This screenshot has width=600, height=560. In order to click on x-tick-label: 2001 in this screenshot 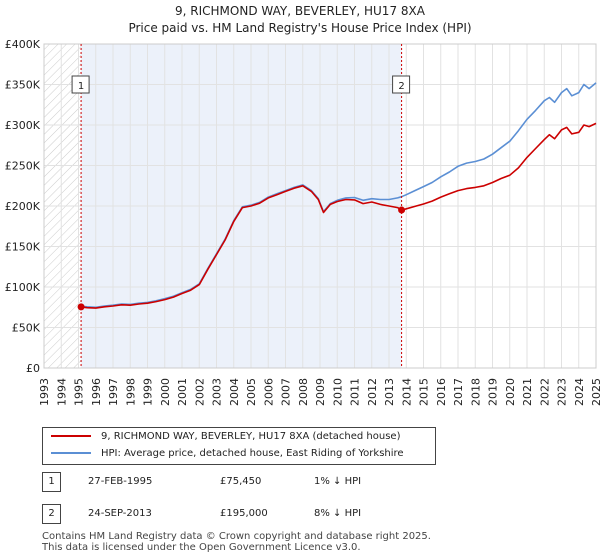, I will do `click(182, 392)`.